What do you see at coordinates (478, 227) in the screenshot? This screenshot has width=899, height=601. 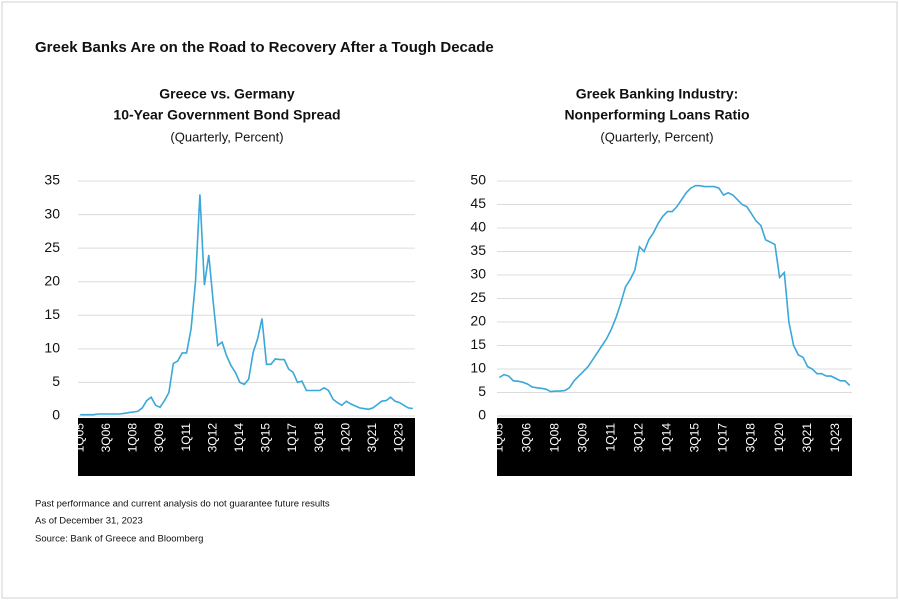 I see `y-tick-label: 40` at bounding box center [478, 227].